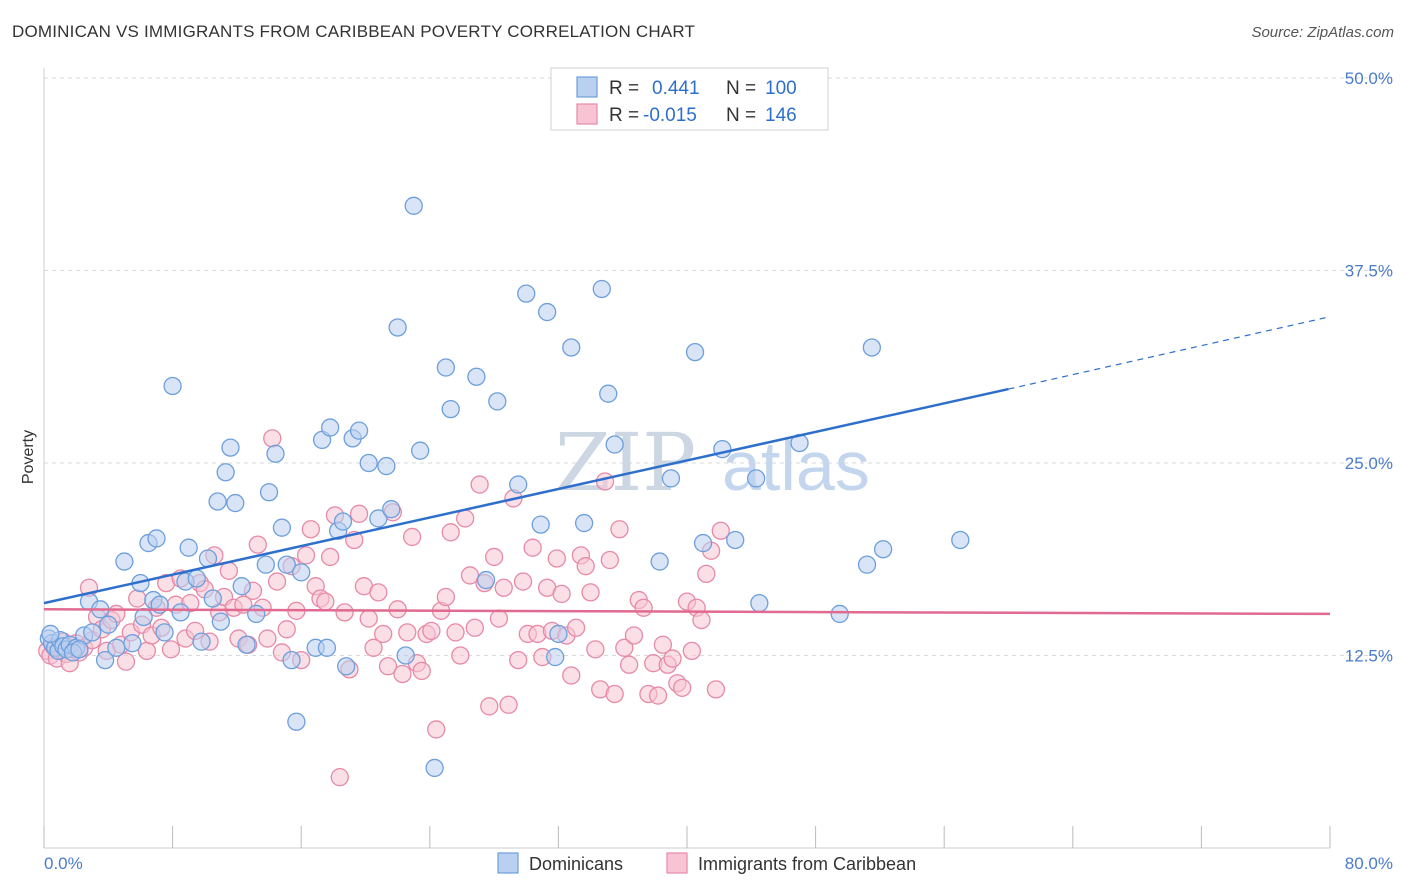 The width and height of the screenshot is (1406, 892). I want to click on x-tick-label-max: 80.0%, so click(1369, 863).